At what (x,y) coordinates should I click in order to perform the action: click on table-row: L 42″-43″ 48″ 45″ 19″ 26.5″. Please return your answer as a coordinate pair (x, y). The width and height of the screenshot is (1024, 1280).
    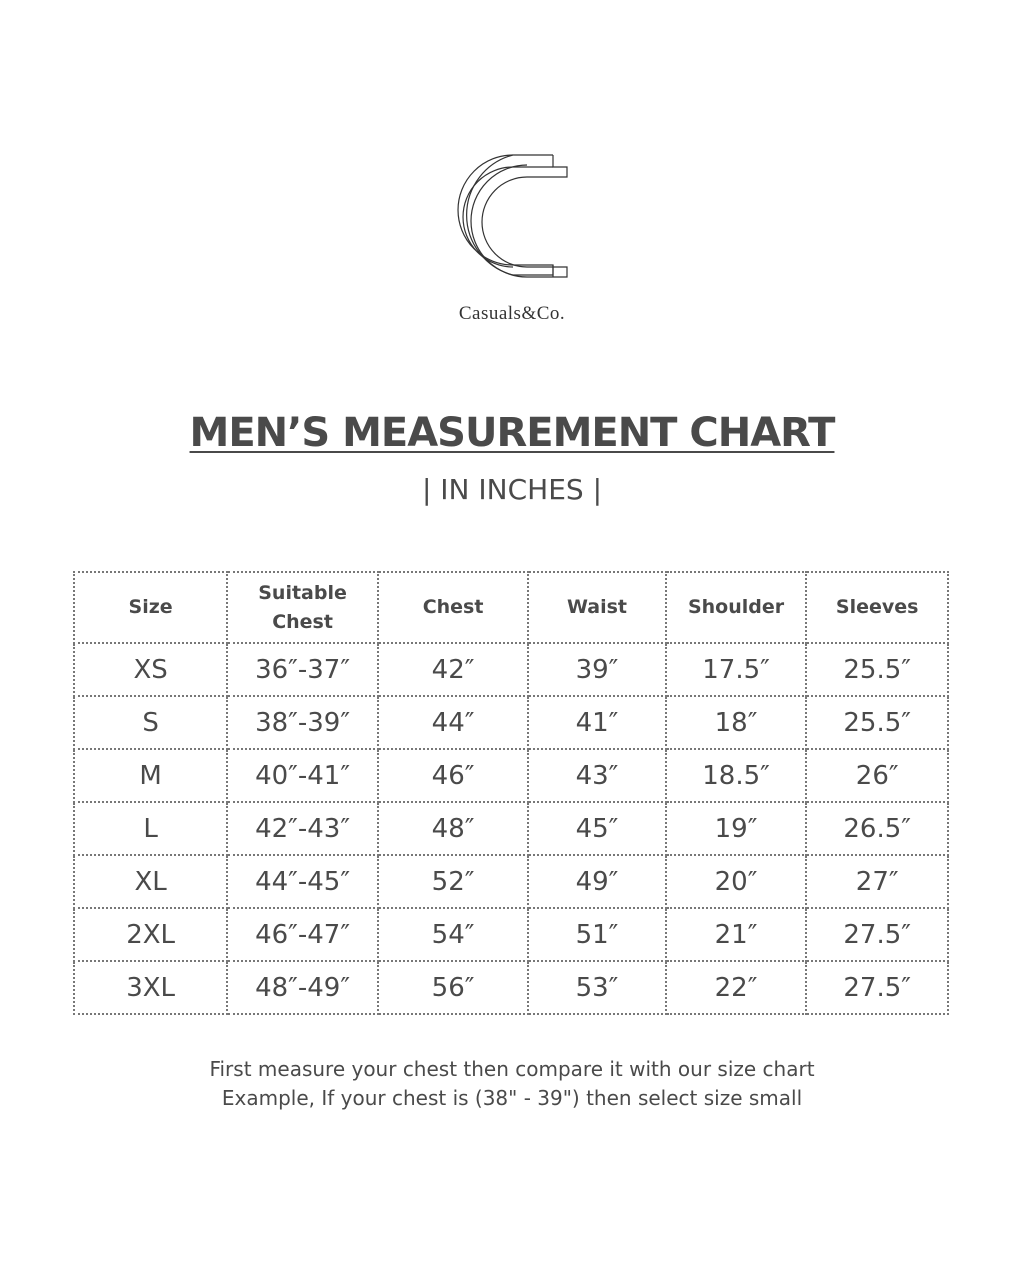
    Looking at the image, I should click on (510, 828).